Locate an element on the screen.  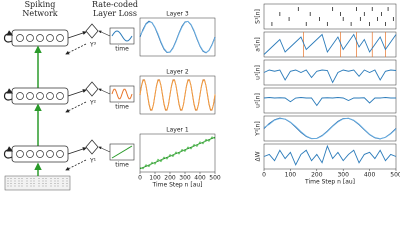
y-axis-label: u²[n] is located at coordinates (258, 100).